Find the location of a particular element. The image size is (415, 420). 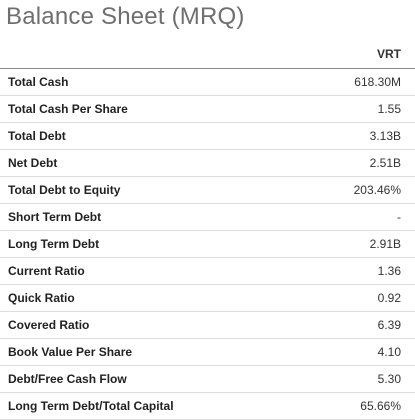

table-row: Total Debt 3.13B is located at coordinates (207, 136).